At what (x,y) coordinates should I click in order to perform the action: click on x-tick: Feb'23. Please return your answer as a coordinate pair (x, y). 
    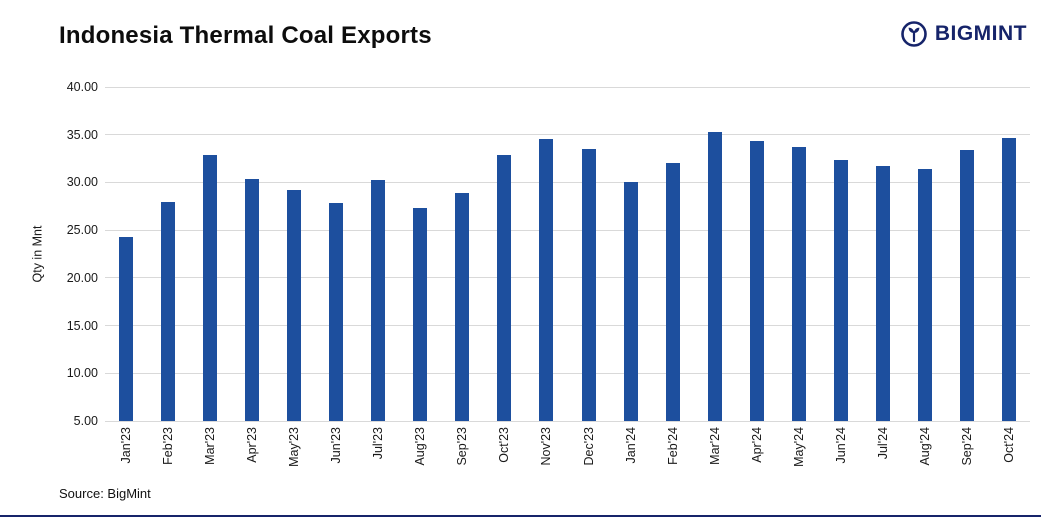
    Looking at the image, I should click on (168, 456).